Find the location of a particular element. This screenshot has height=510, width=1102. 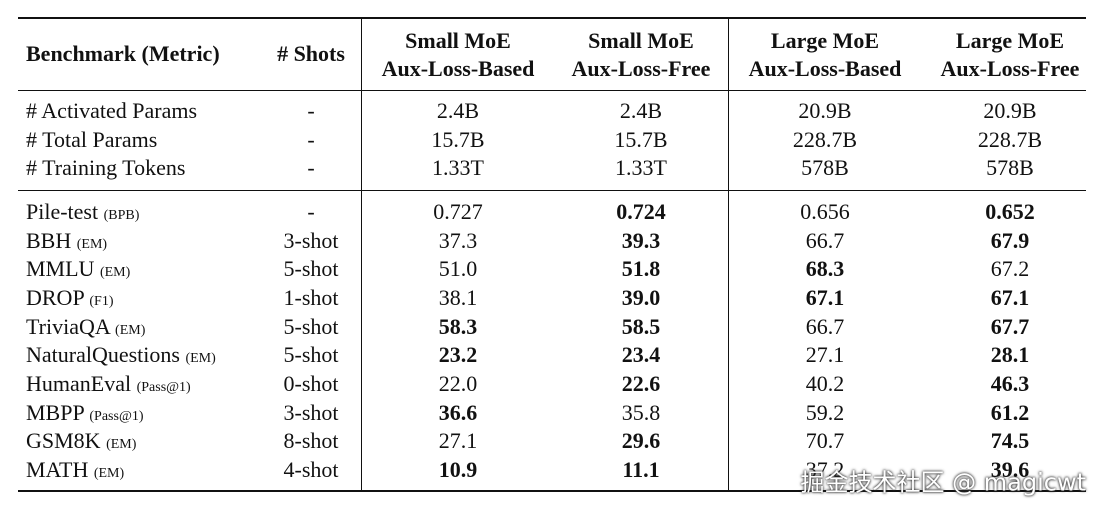

cell-value: 67.2 is located at coordinates (1010, 269).